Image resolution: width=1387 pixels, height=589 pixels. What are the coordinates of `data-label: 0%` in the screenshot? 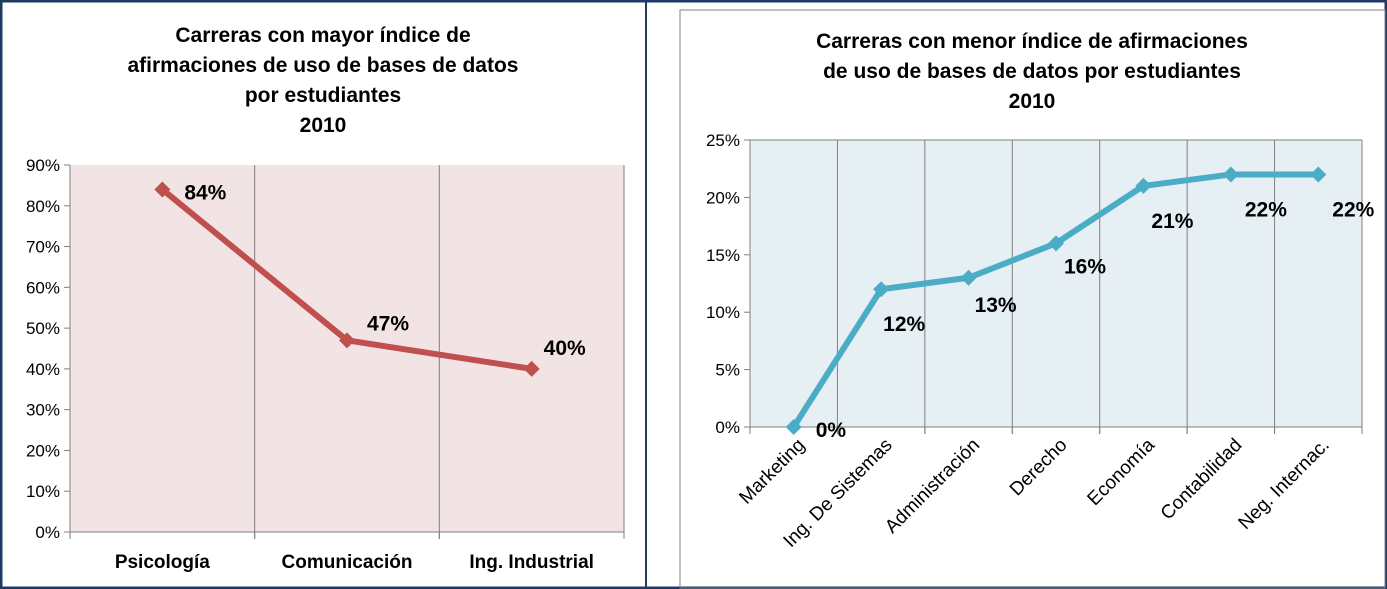 It's located at (831, 430).